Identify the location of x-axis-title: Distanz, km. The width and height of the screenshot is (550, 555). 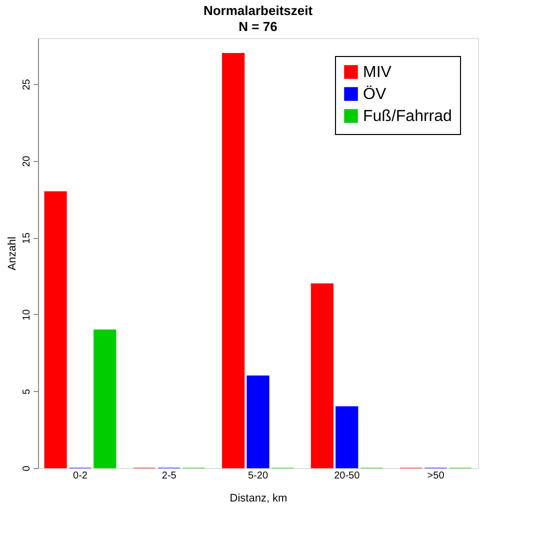
(259, 498).